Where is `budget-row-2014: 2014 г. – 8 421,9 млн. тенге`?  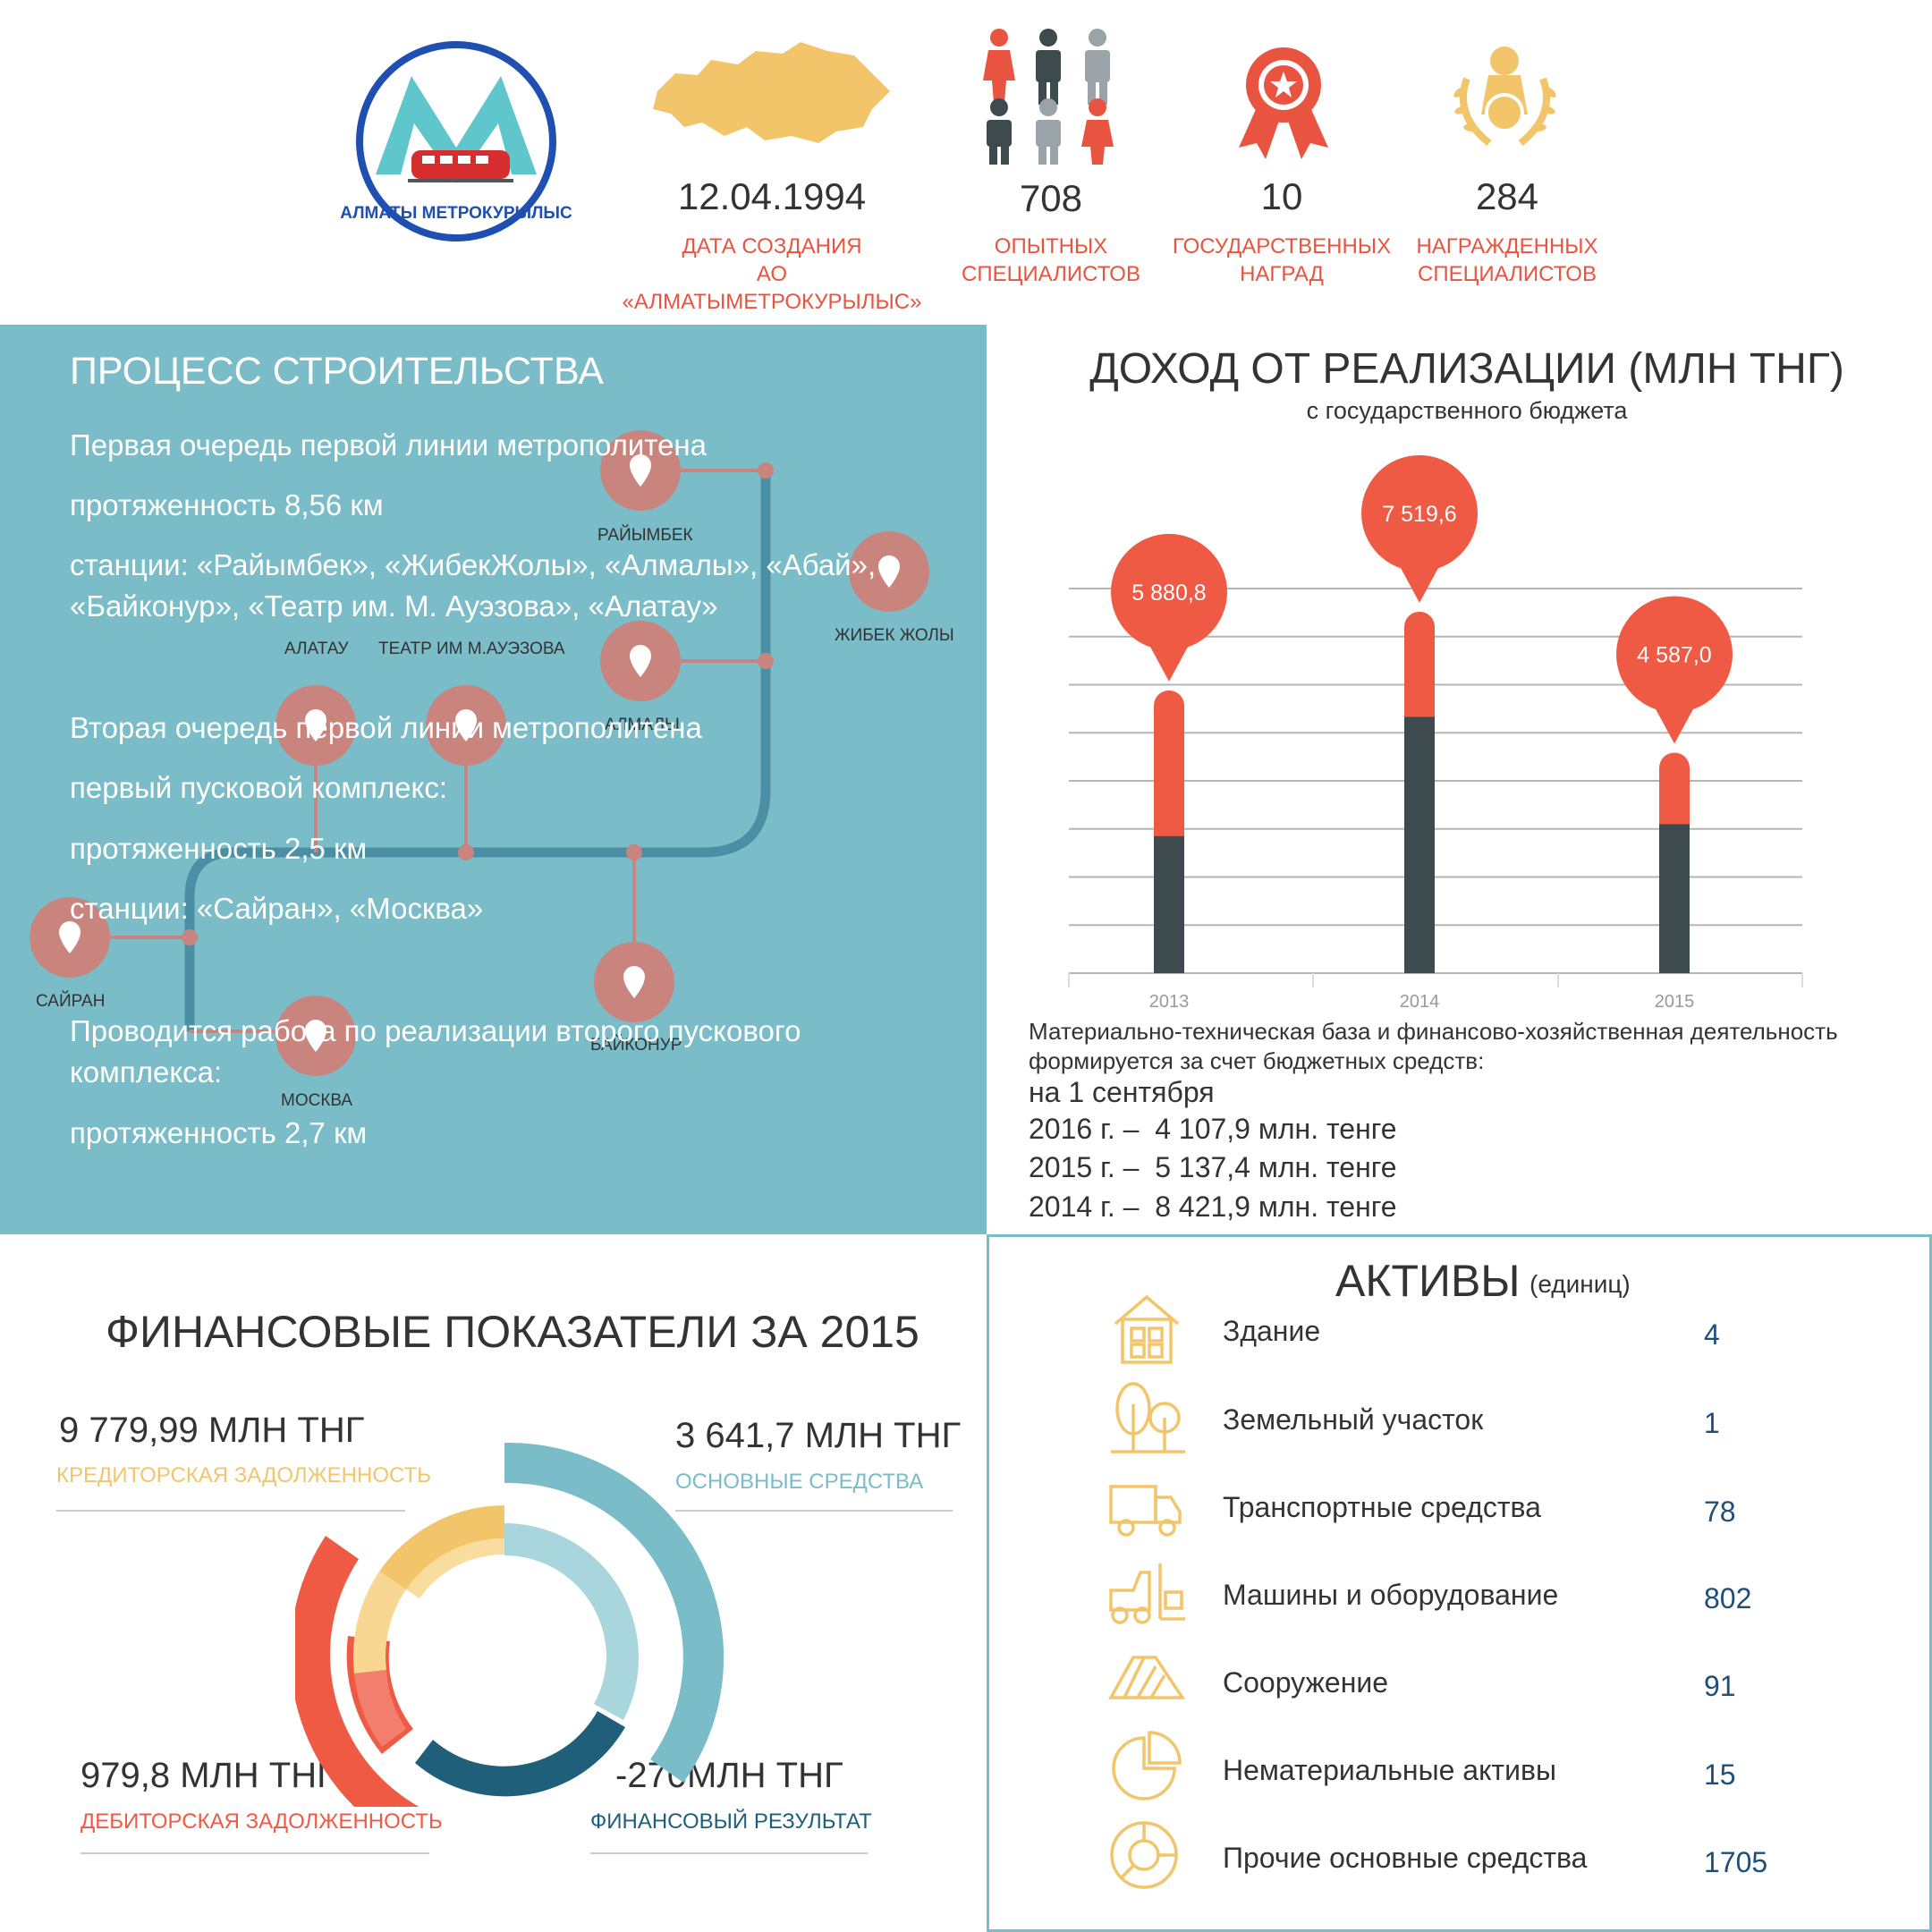 budget-row-2014: 2014 г. – 8 421,9 млн. тенге is located at coordinates (1213, 1207).